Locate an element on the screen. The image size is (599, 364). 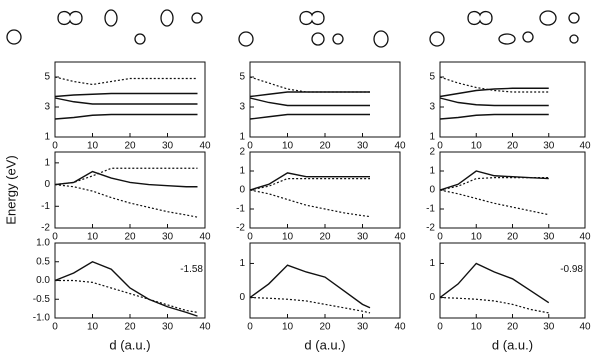
y-tick-label: 0.5 is located at coordinates (43, 261).